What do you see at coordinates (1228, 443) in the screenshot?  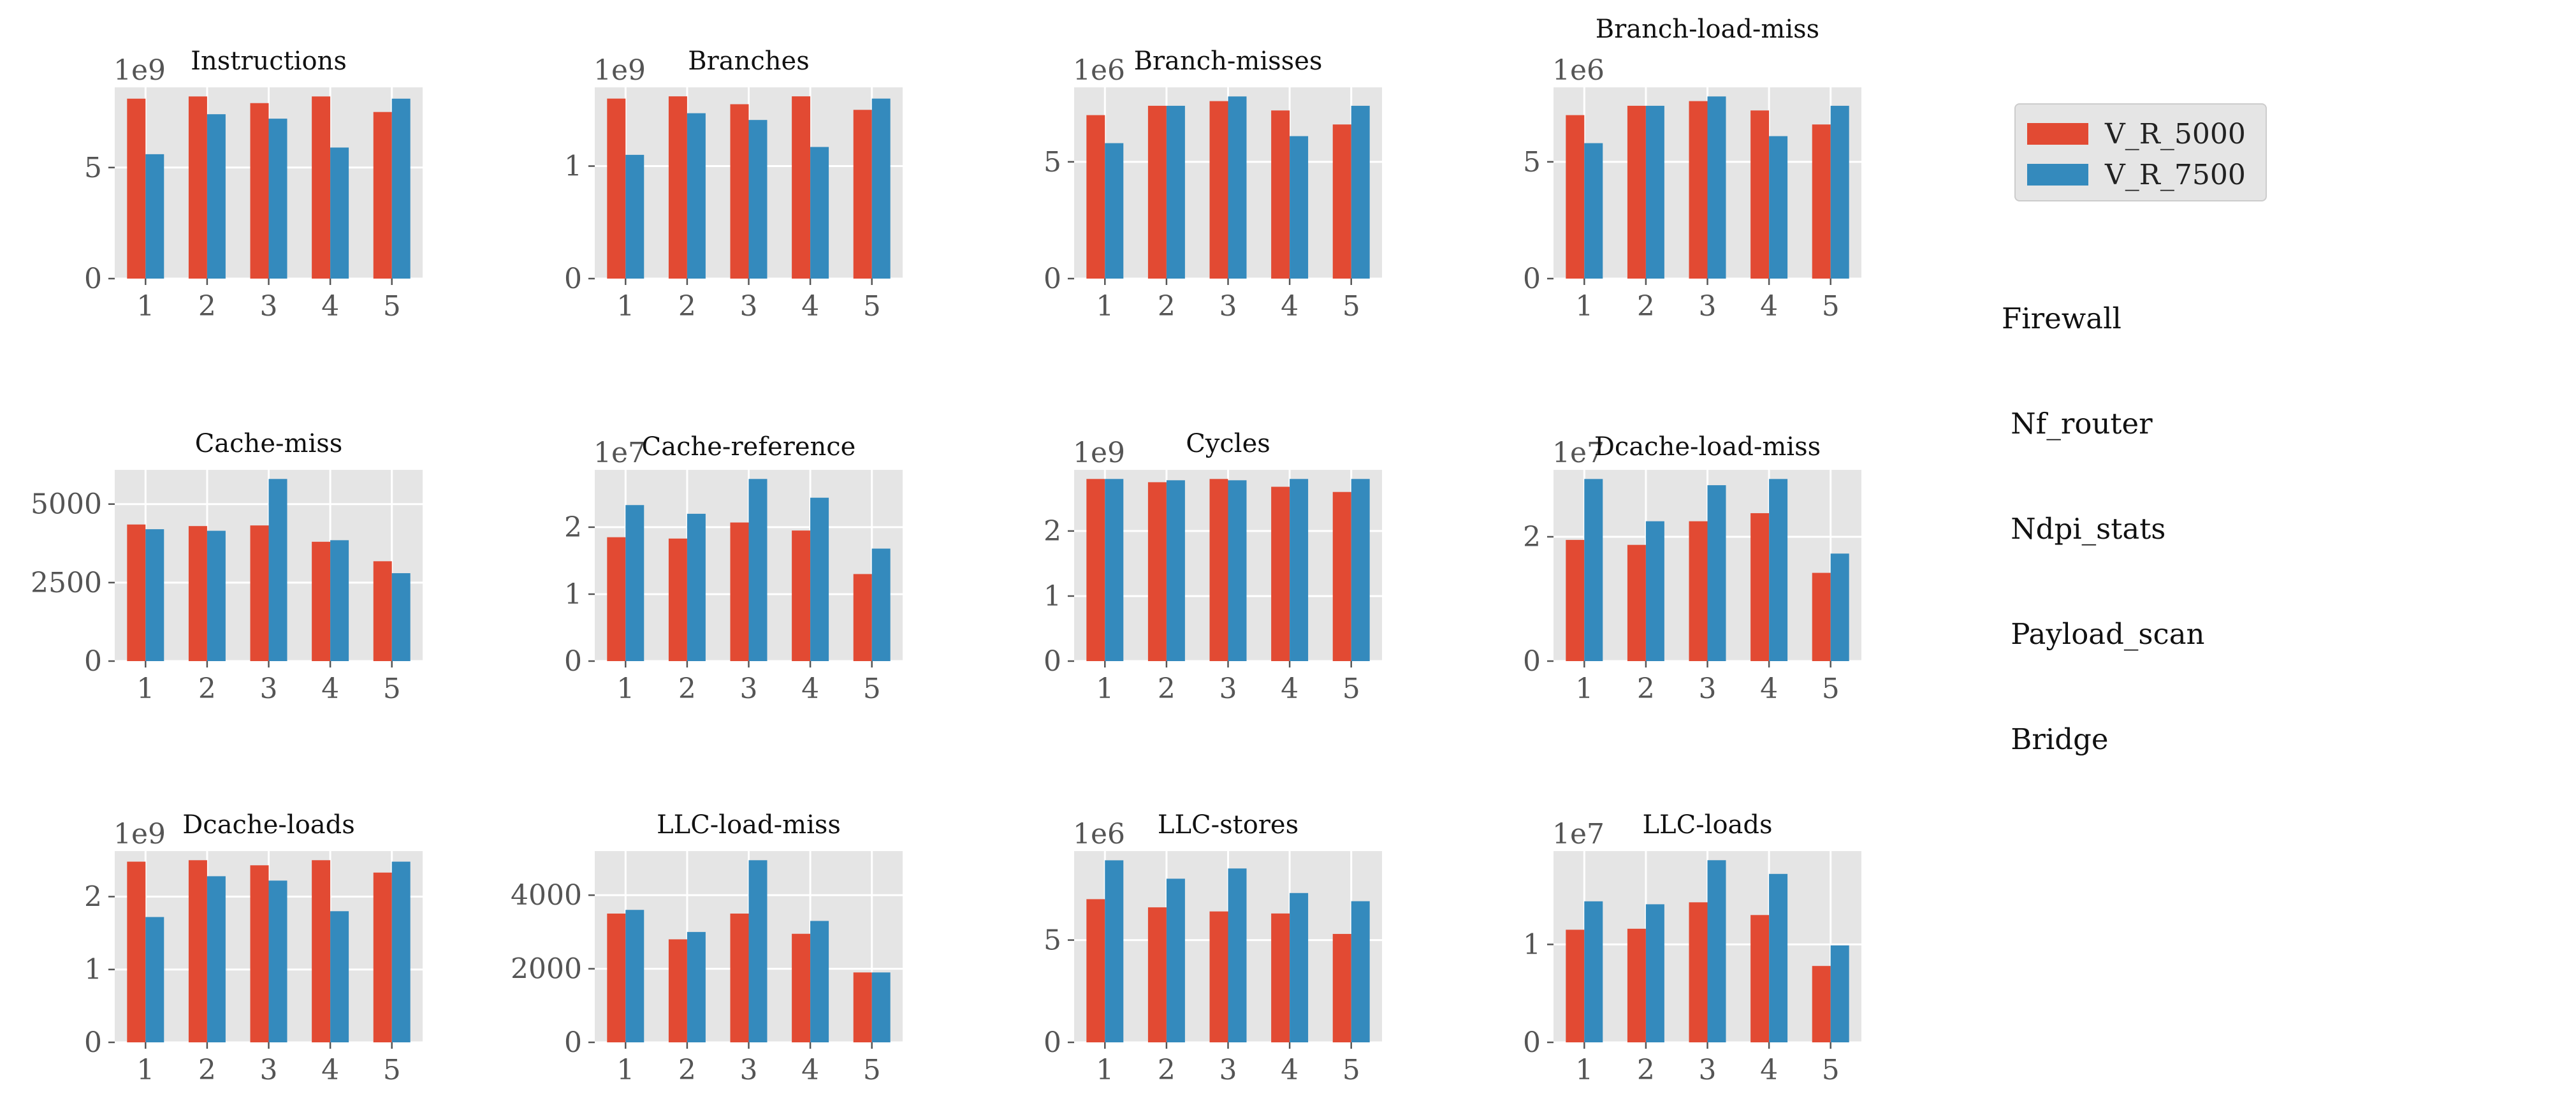 I see `chart-title: Cycles` at bounding box center [1228, 443].